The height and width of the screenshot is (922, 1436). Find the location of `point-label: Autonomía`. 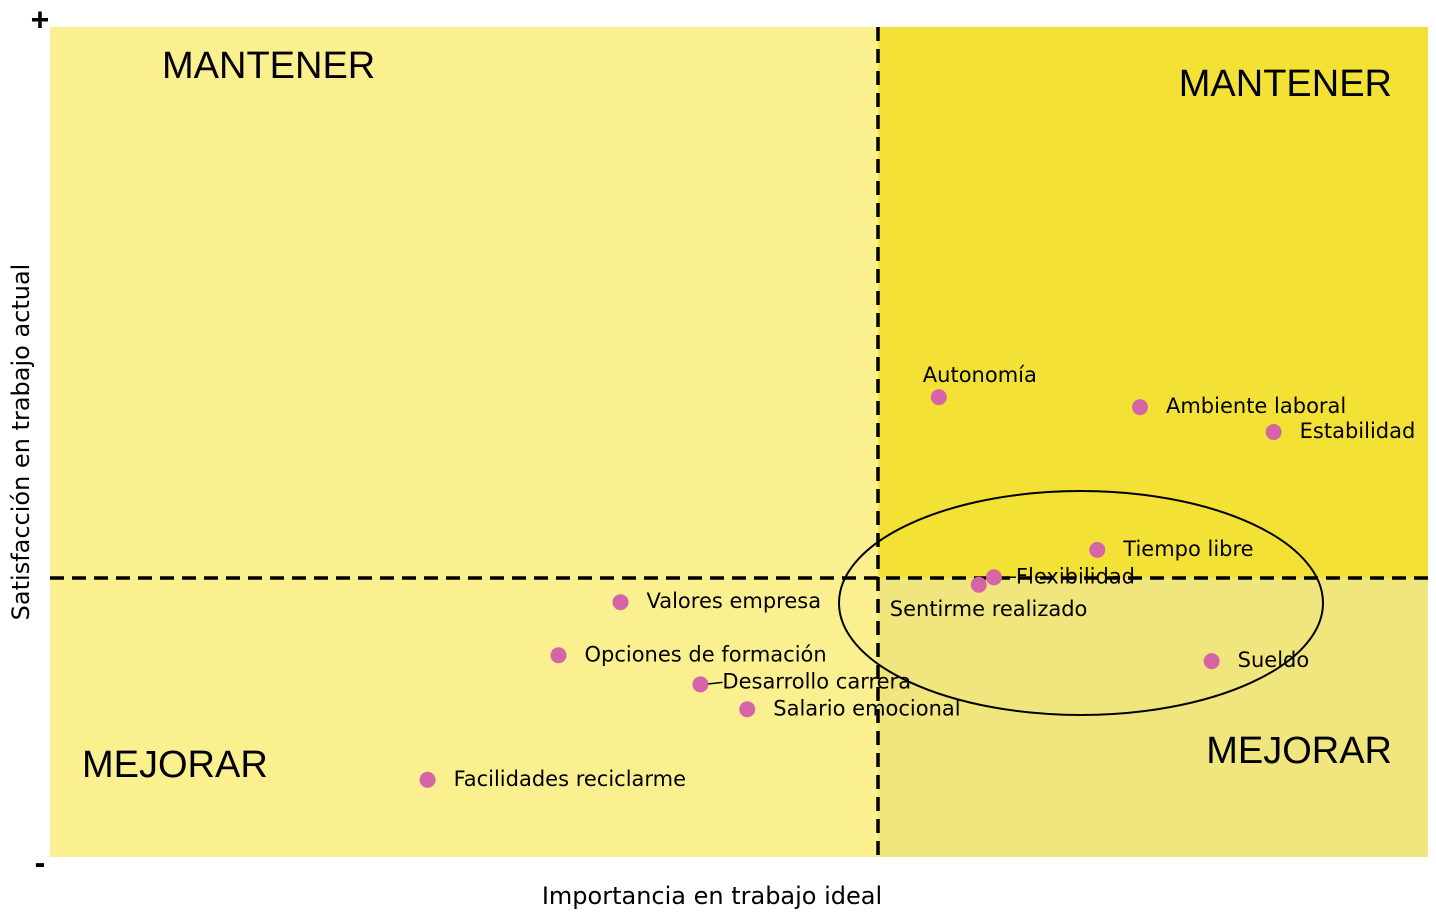

point-label: Autonomía is located at coordinates (980, 375).